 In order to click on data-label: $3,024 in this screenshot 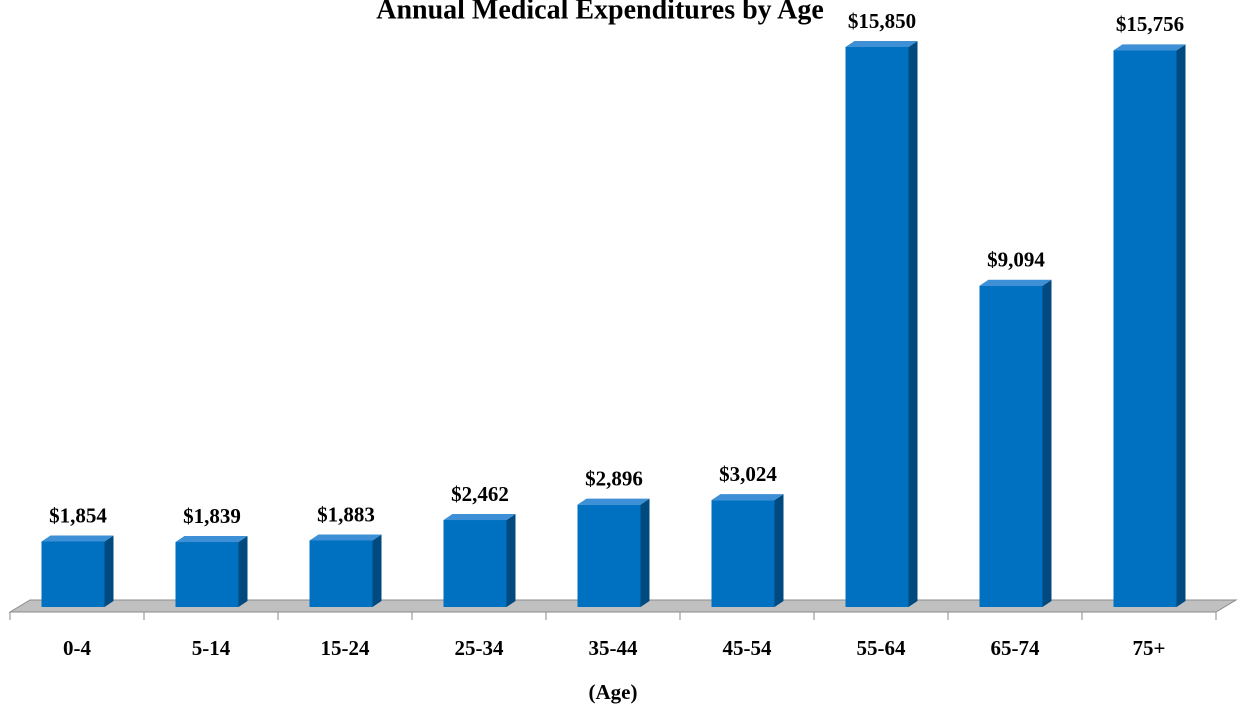, I will do `click(748, 474)`.